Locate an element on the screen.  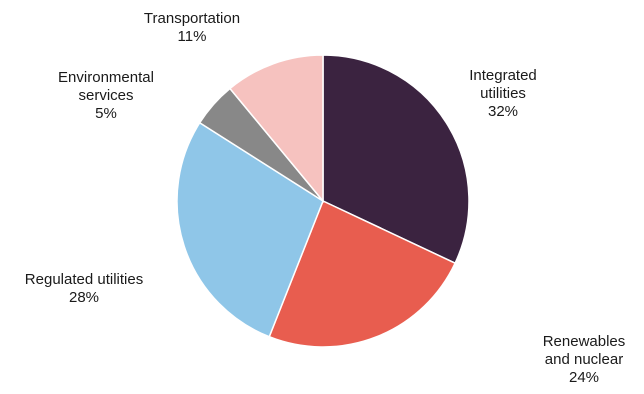
slice-label: Renewables and nuclear 24% is located at coordinates (584, 359).